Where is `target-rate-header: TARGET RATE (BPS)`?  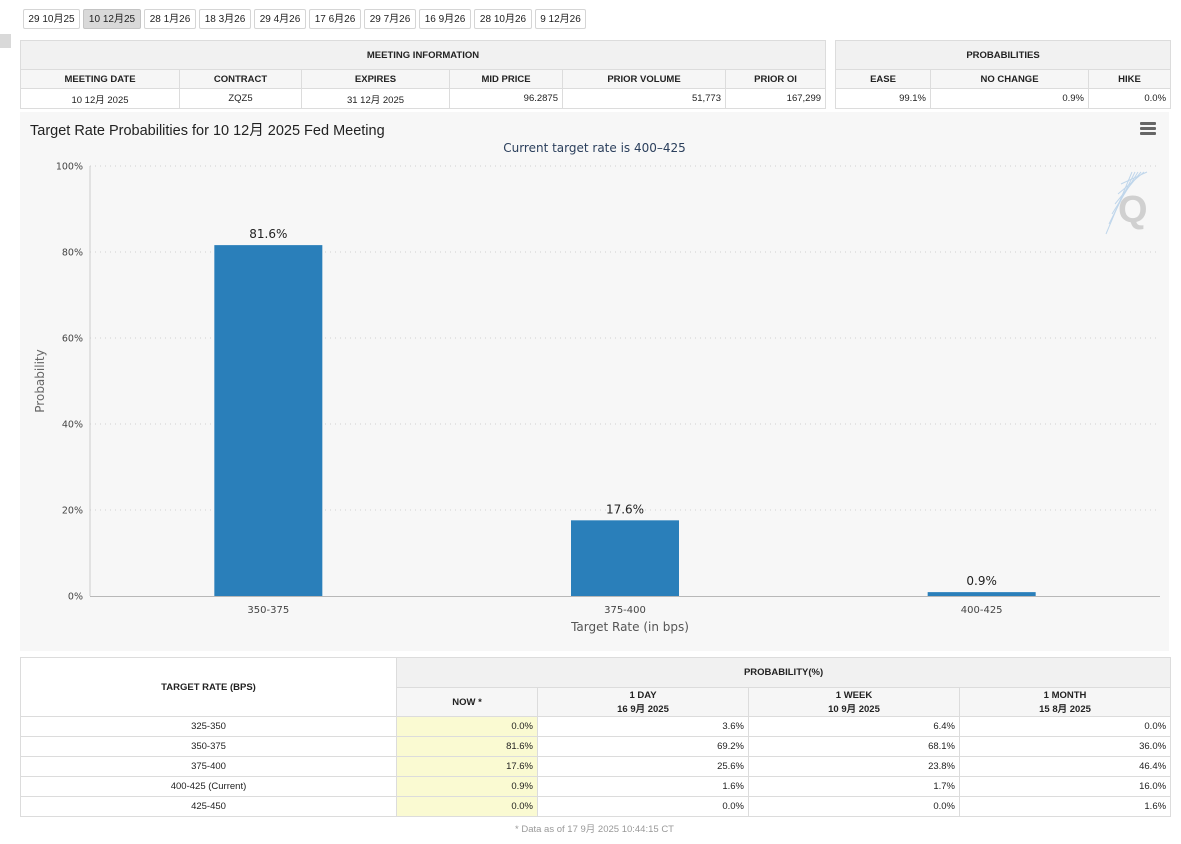 target-rate-header: TARGET RATE (BPS) is located at coordinates (208, 687).